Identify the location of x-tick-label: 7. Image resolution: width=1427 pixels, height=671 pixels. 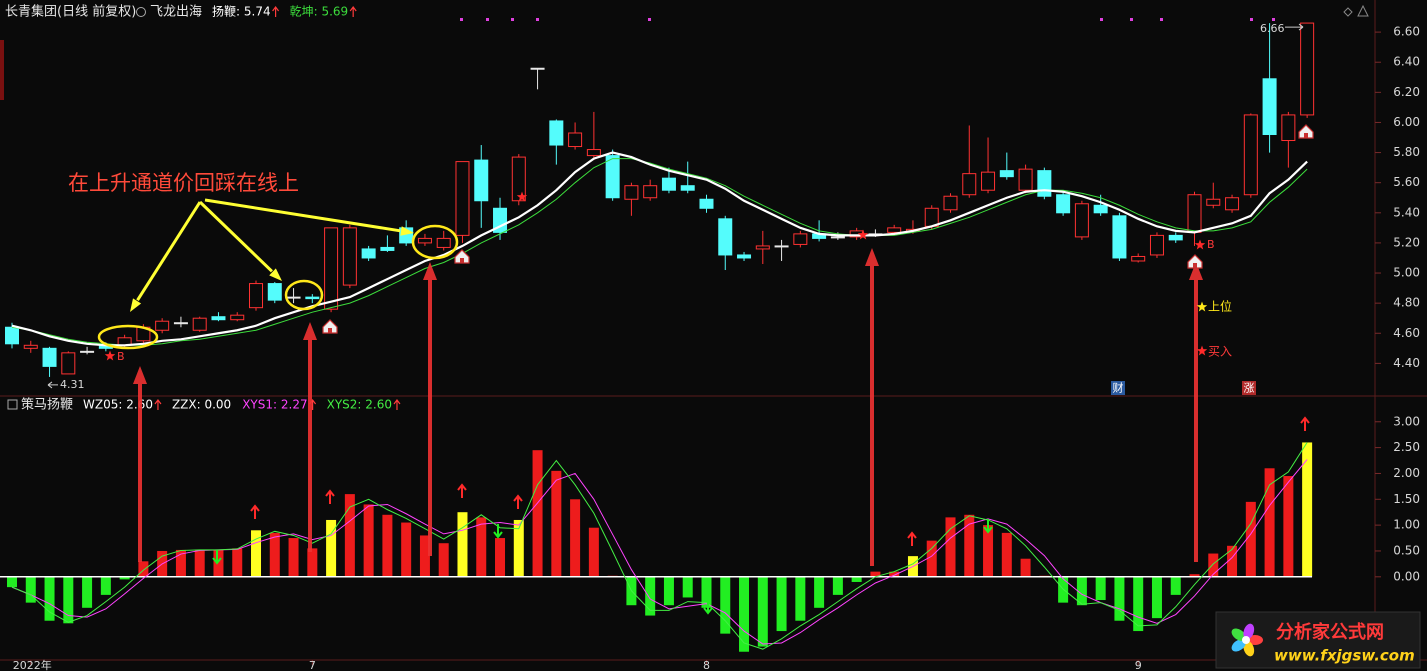
(312, 665).